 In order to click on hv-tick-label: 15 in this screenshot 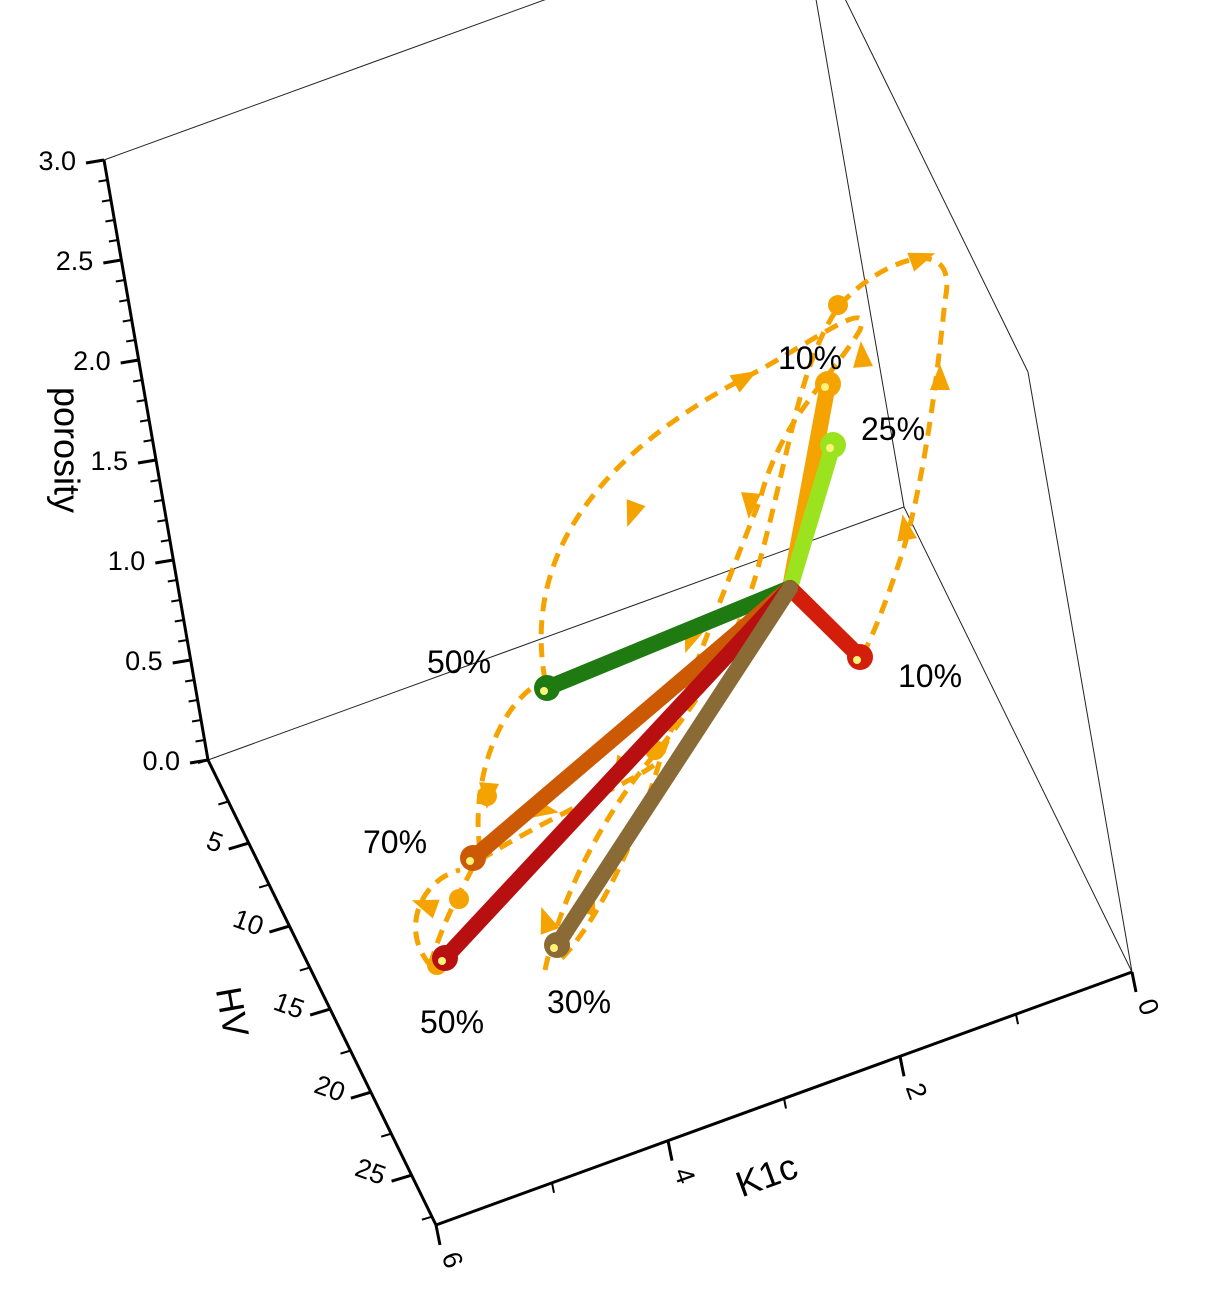, I will do `click(289, 1005)`.